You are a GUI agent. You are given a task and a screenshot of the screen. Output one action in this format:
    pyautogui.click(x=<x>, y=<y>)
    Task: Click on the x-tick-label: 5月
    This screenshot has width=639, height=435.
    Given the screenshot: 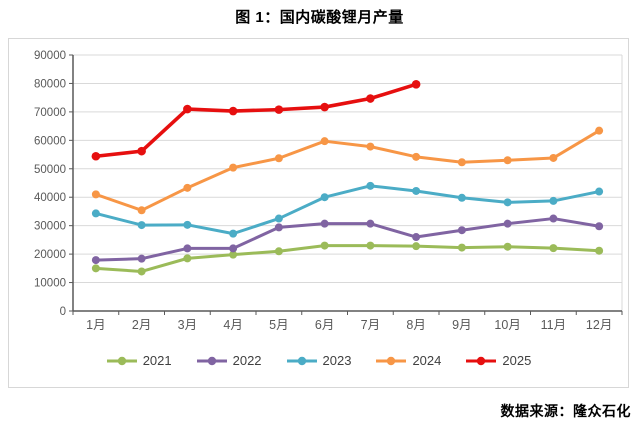 What is the action you would take?
    pyautogui.click(x=278, y=325)
    